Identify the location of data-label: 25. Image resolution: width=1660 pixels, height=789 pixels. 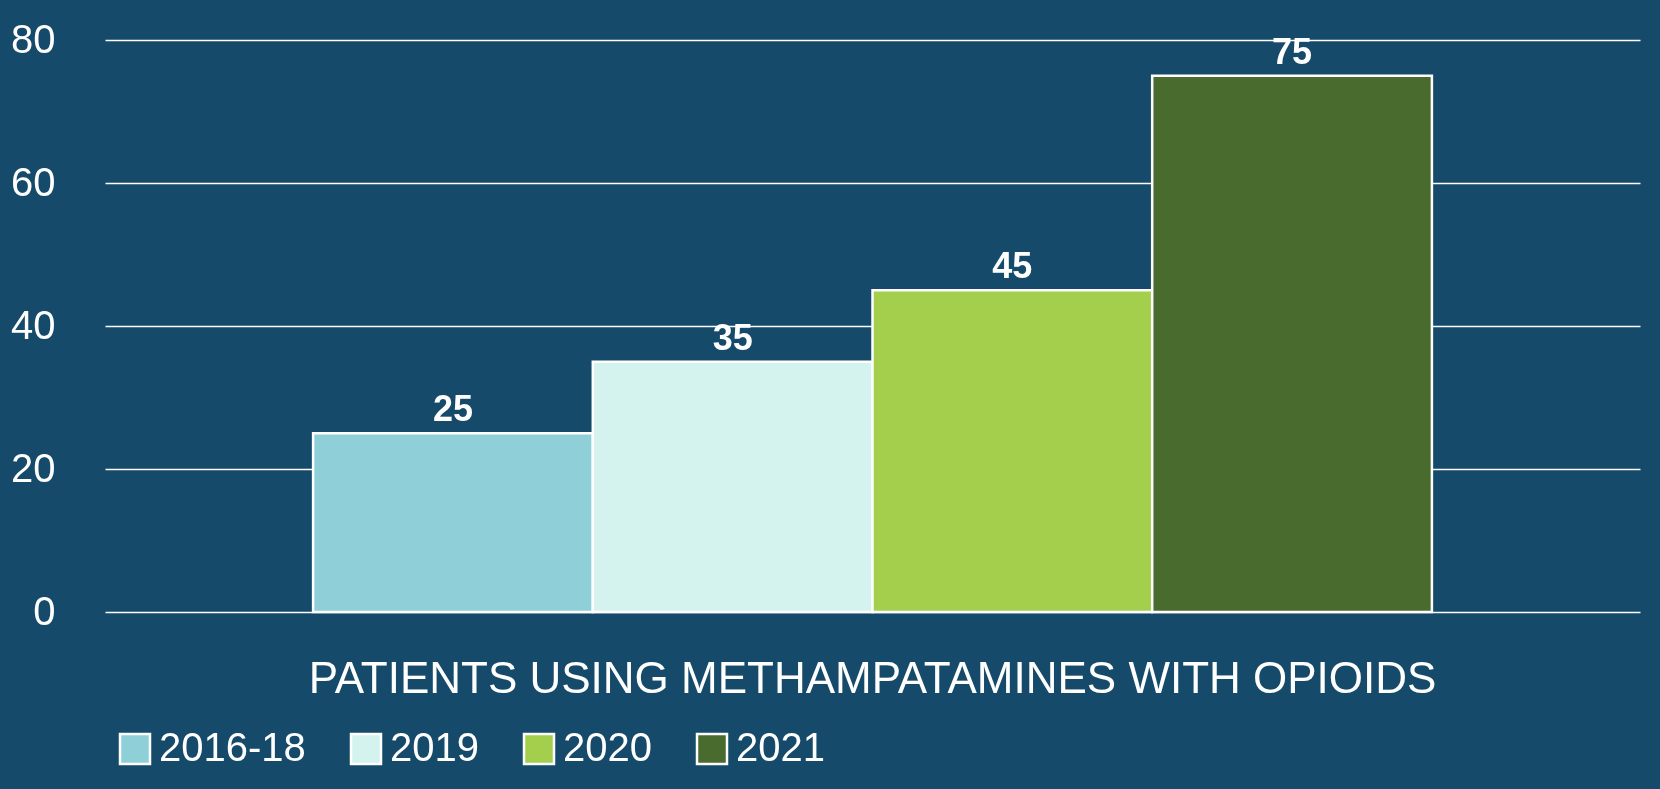
(452, 409).